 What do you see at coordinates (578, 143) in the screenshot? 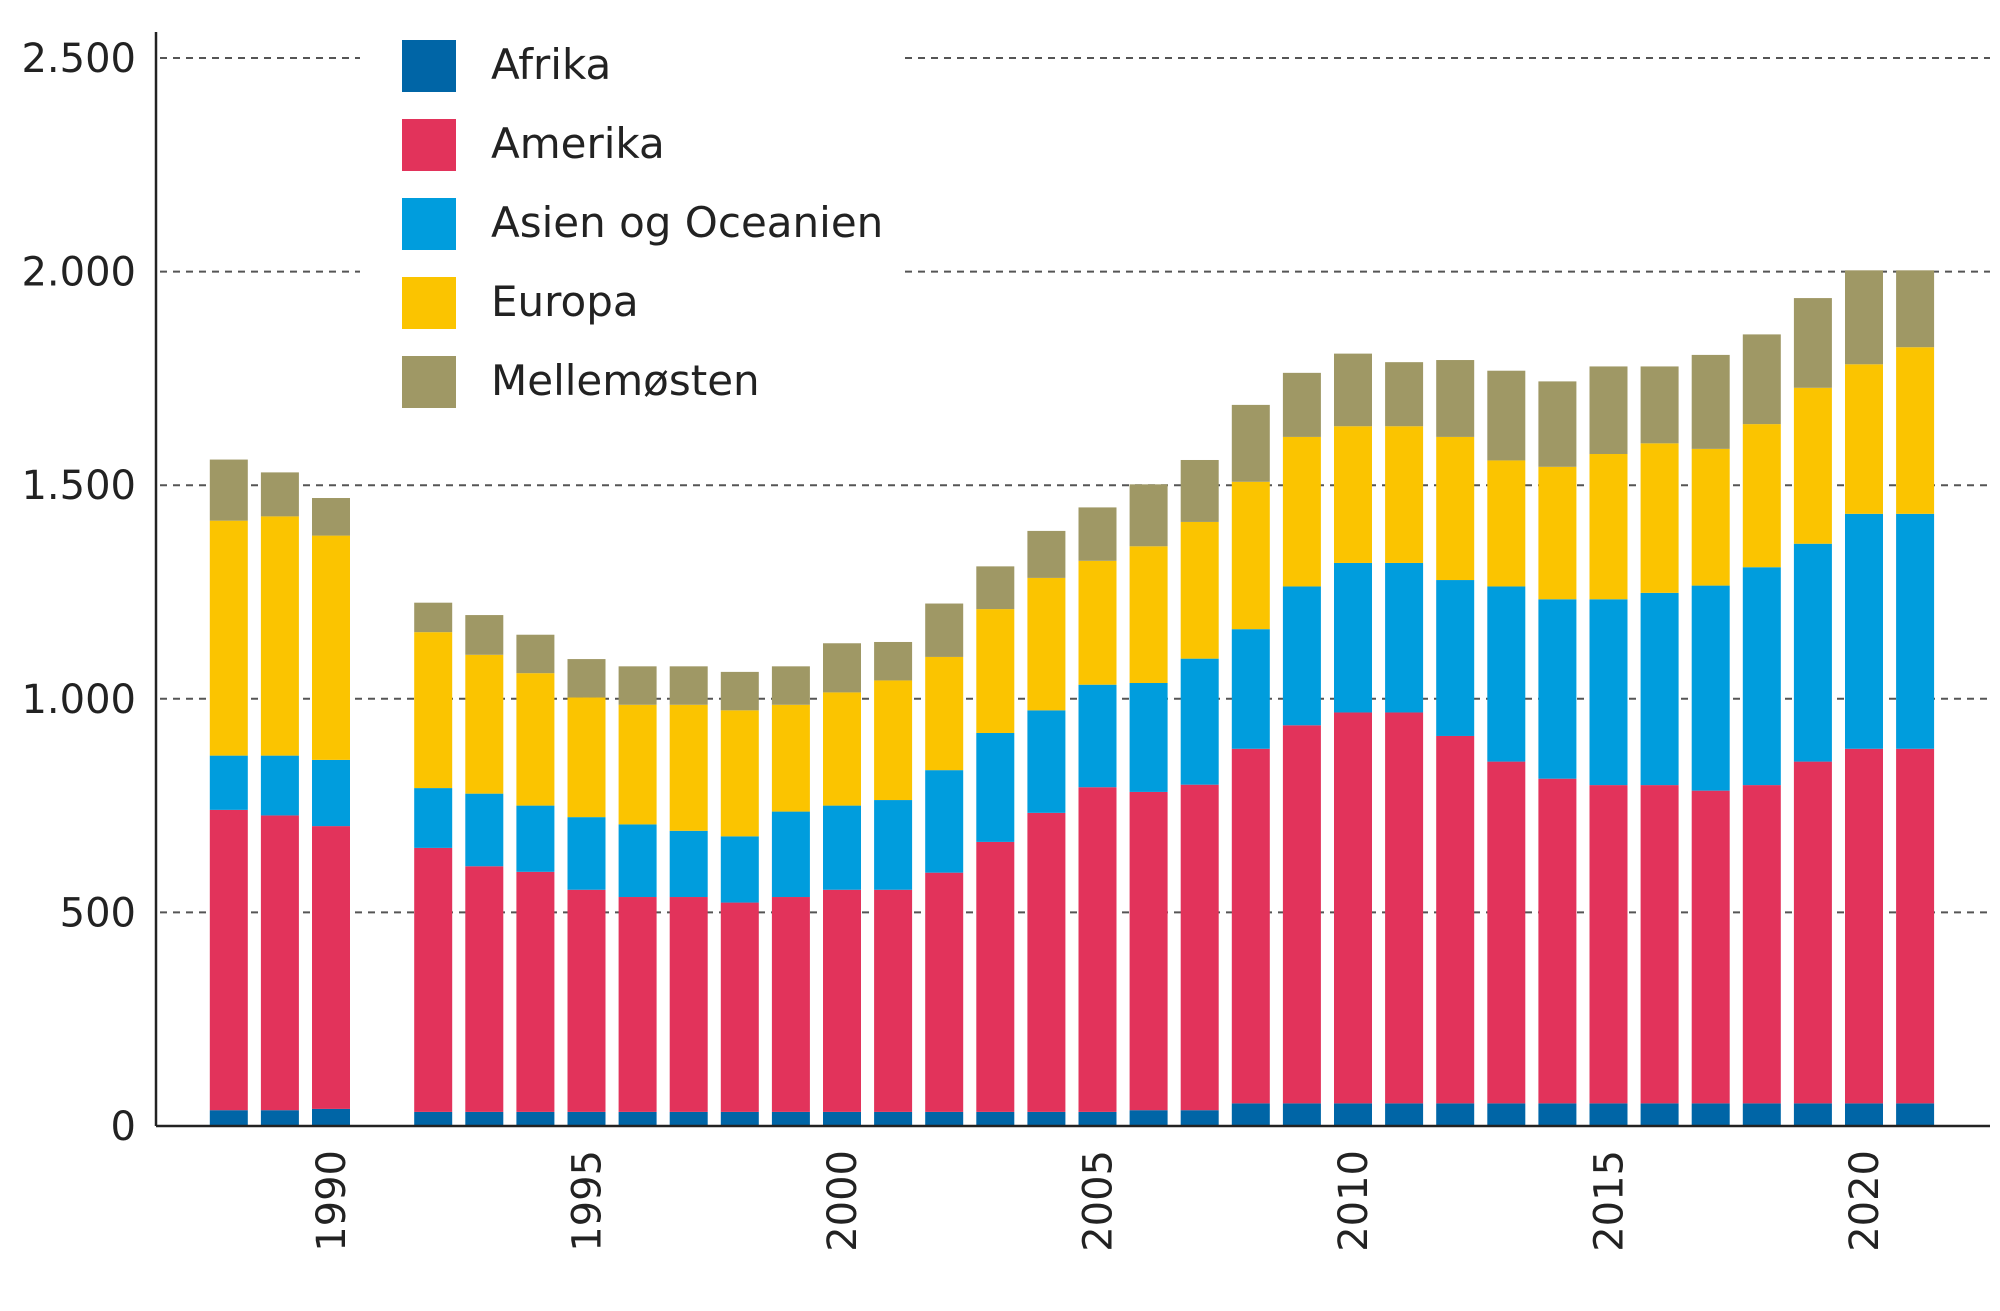
I see `legend-label: Amerika` at bounding box center [578, 143].